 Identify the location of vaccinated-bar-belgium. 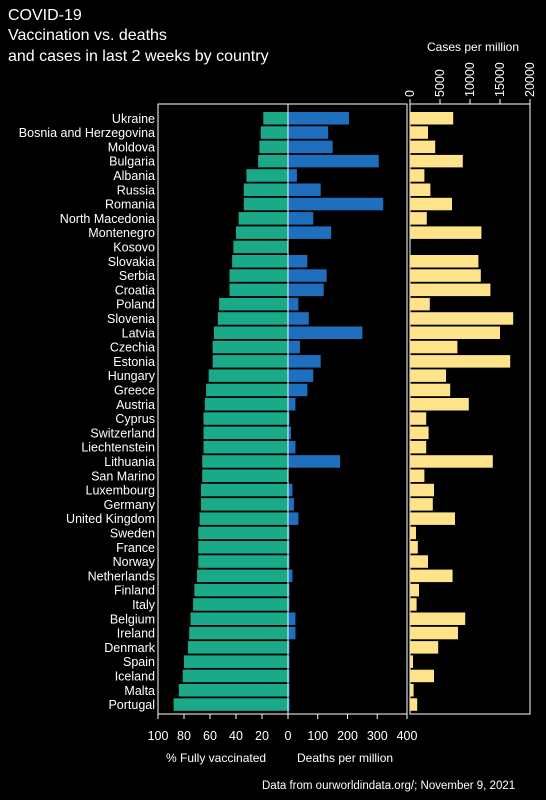
(239, 618).